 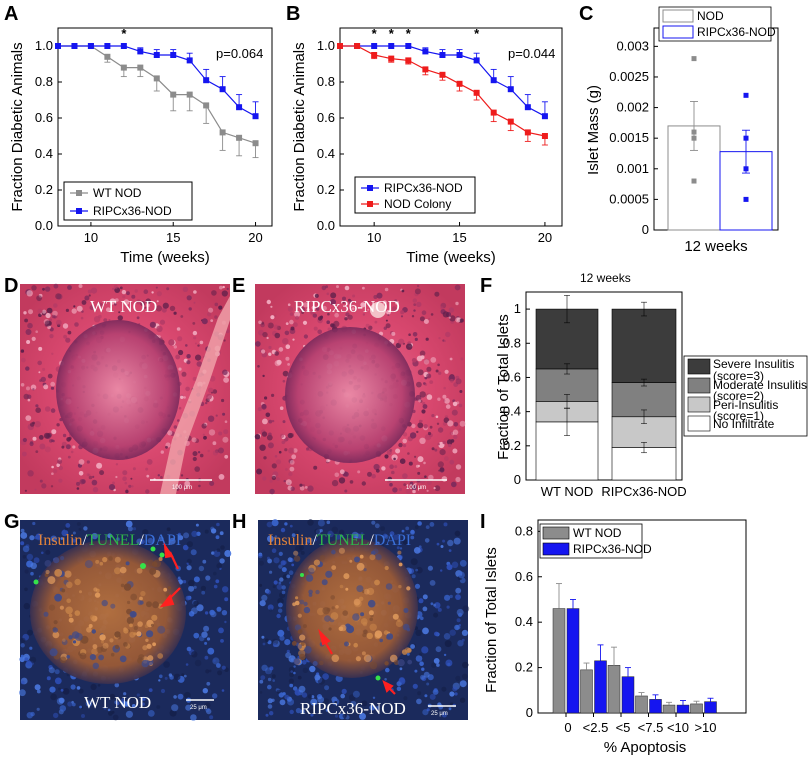 What do you see at coordinates (632, 168) in the screenshot?
I see `y-tick-label: 0.001` at bounding box center [632, 168].